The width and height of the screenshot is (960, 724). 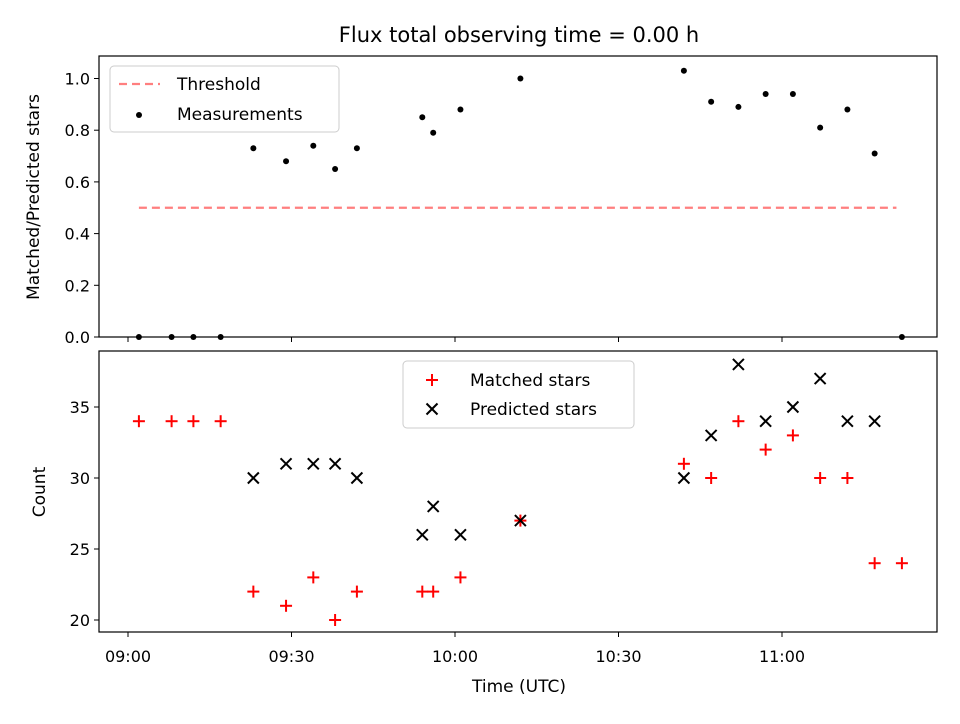 I want to click on legend-matched-swatch, so click(x=432, y=380).